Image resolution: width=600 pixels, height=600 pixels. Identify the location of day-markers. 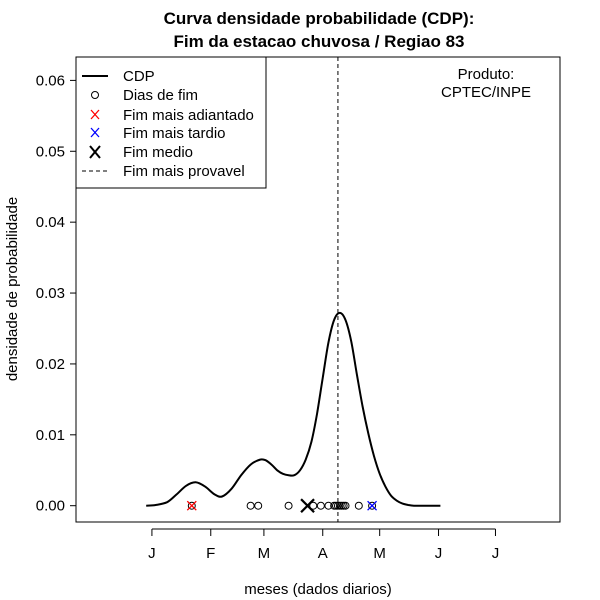
(282, 505).